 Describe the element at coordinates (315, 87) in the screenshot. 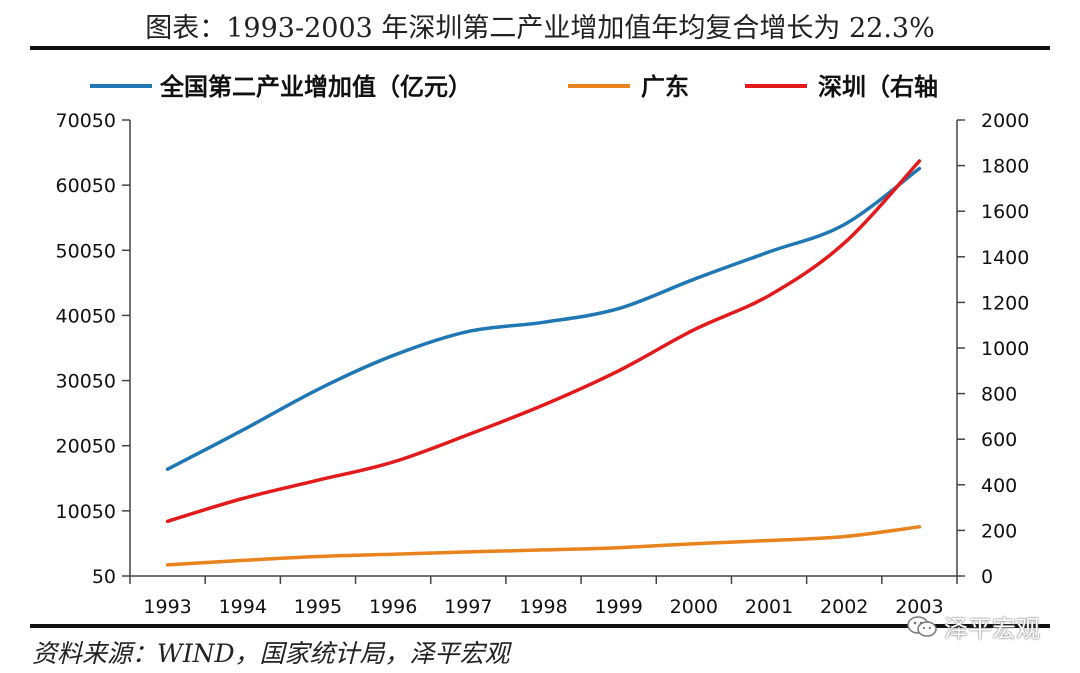

I see `legend-label: 全国第二产业增加值（亿元）` at that location.